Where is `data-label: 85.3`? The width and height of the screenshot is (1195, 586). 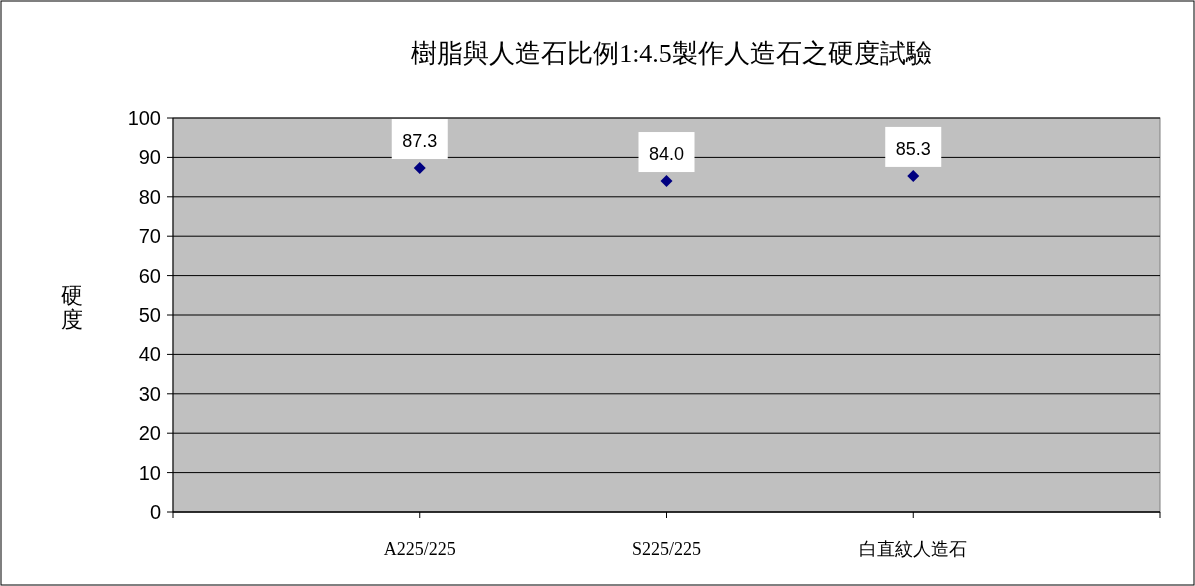
data-label: 85.3 is located at coordinates (913, 148).